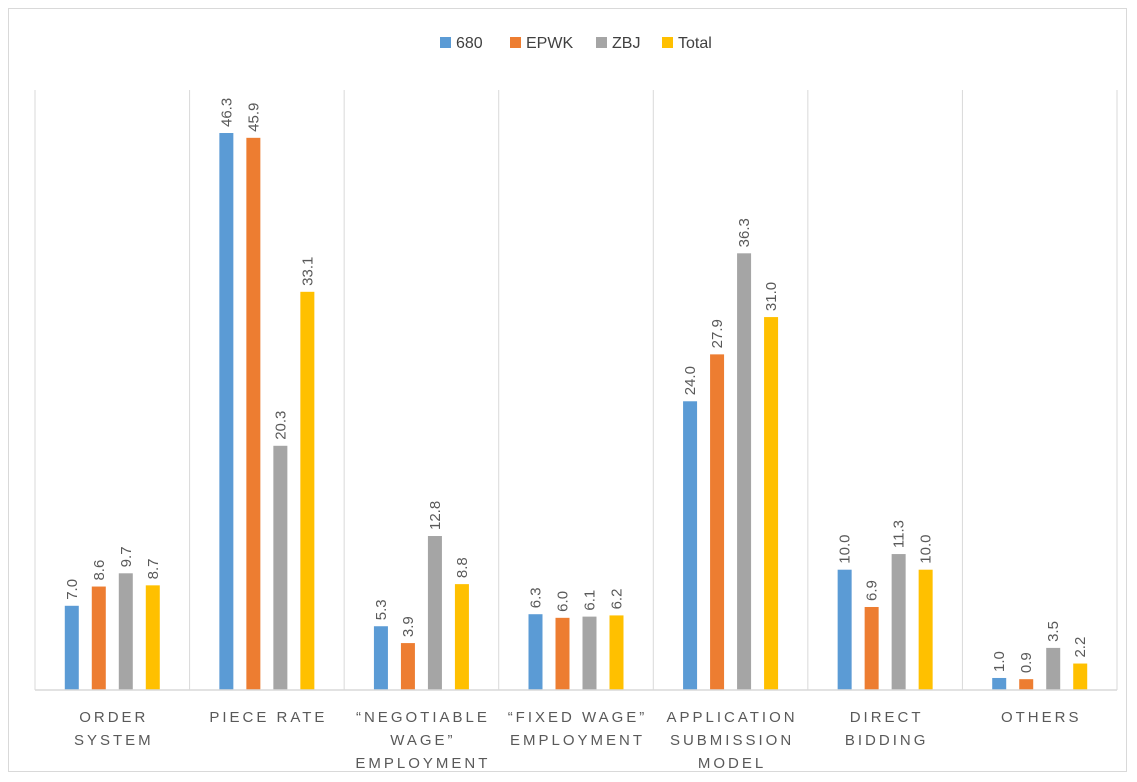 This screenshot has height=782, width=1137. What do you see at coordinates (695, 43) in the screenshot?
I see `legend-label-total: Total` at bounding box center [695, 43].